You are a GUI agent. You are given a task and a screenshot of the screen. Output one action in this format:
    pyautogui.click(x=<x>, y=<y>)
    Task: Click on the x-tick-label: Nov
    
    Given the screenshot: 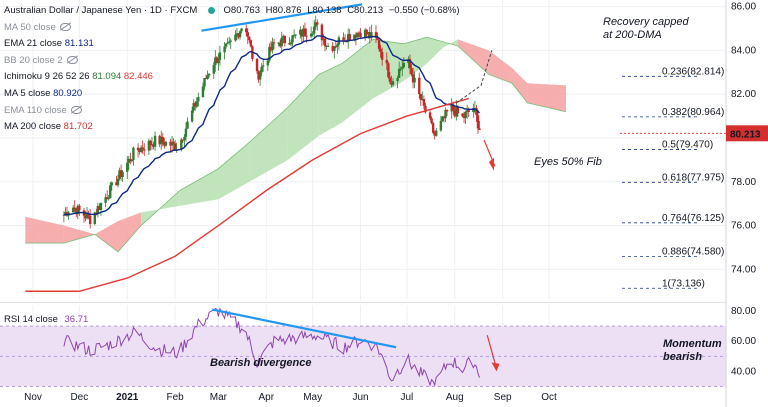 What is the action you would take?
    pyautogui.click(x=33, y=397)
    